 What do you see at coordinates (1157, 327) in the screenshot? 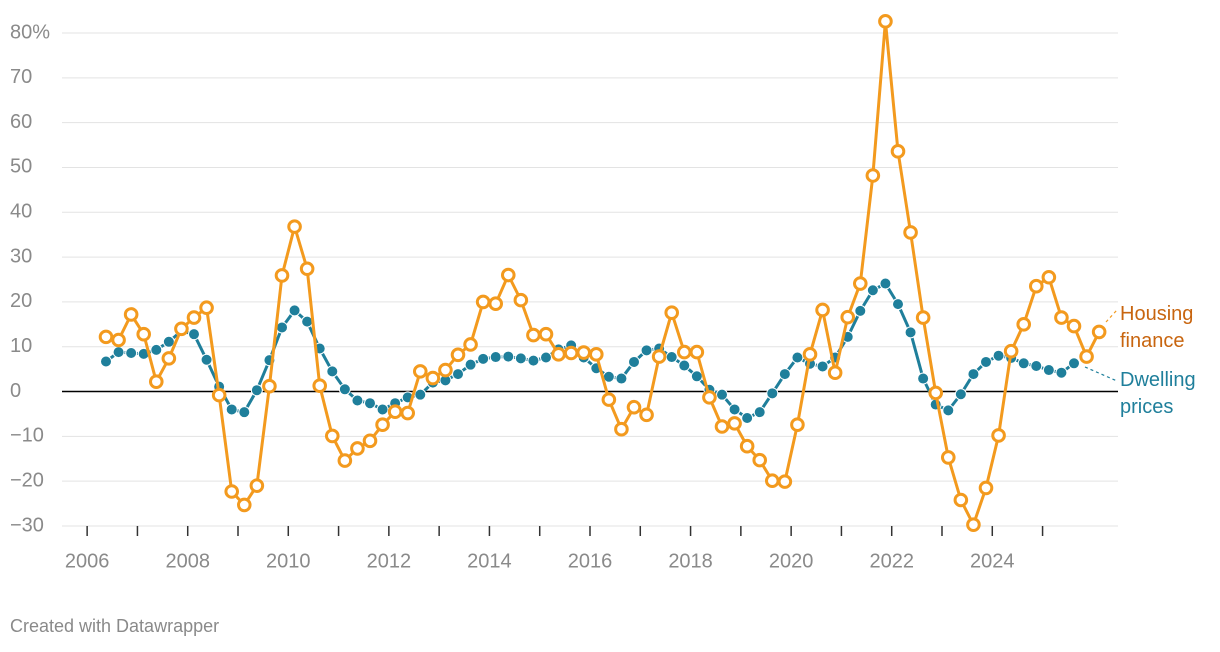
I see `series-label: Housing finance` at bounding box center [1157, 327].